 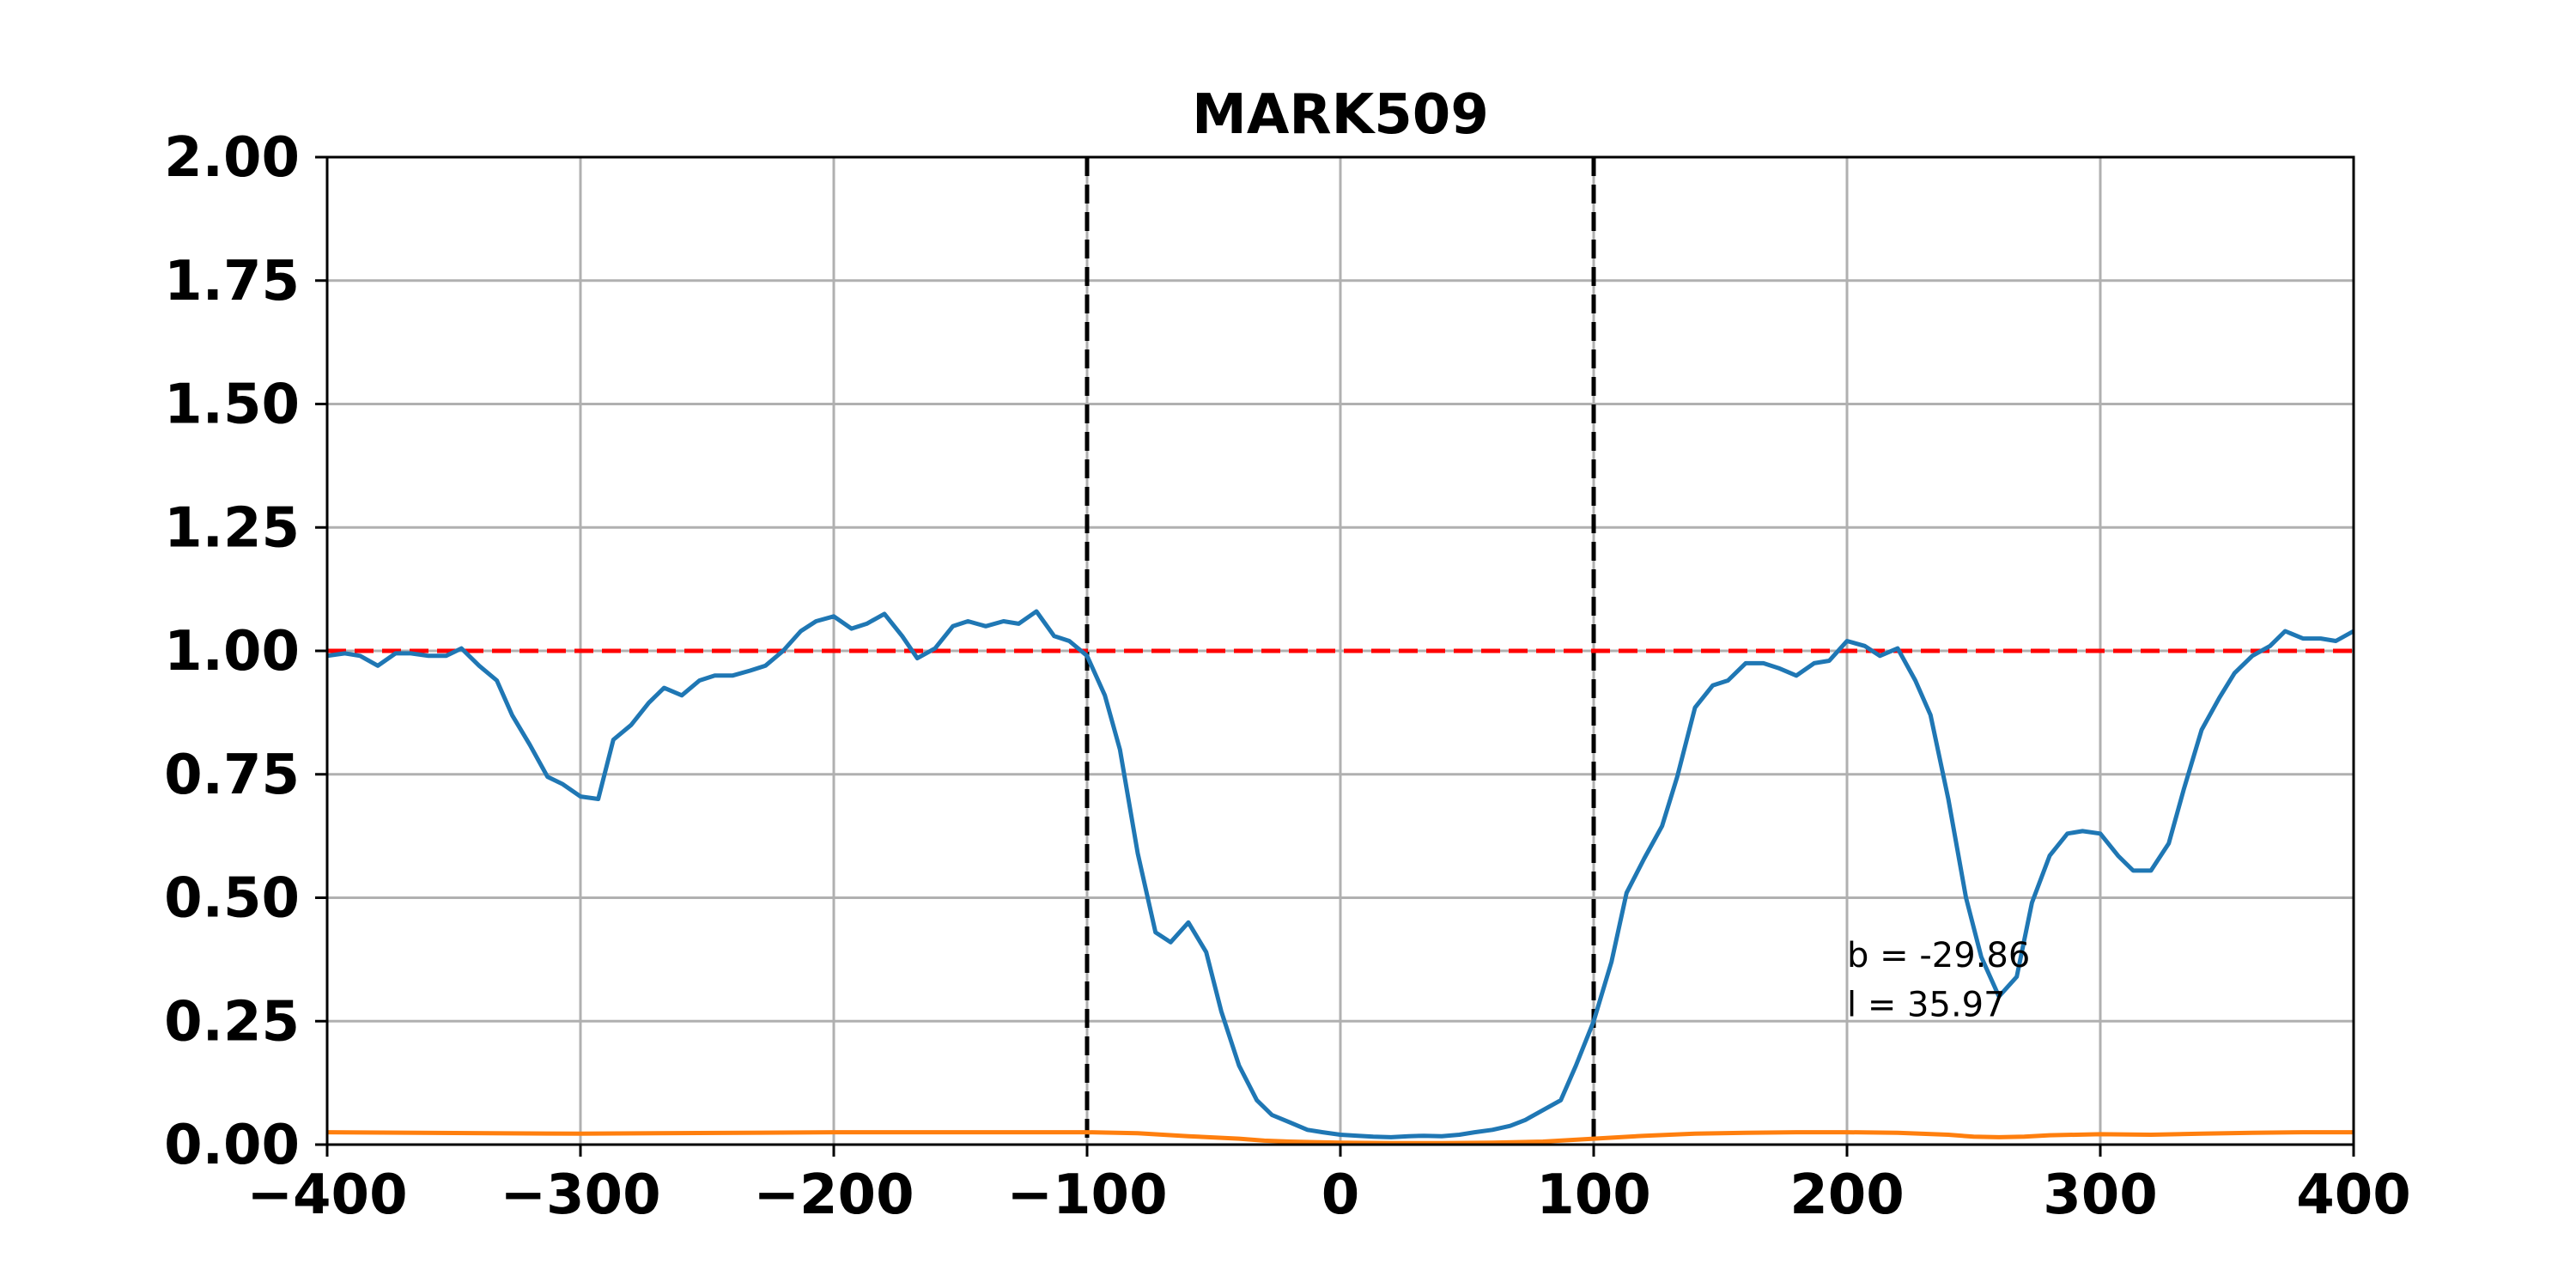 I want to click on x-tick-label: −300, so click(x=580, y=1195).